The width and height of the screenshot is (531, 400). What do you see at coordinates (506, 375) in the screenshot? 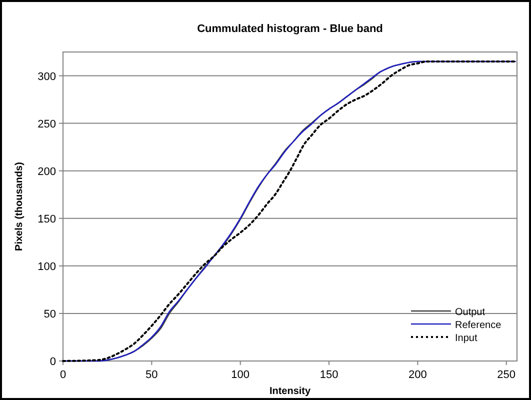
I see `x-tick-label: 250` at bounding box center [506, 375].